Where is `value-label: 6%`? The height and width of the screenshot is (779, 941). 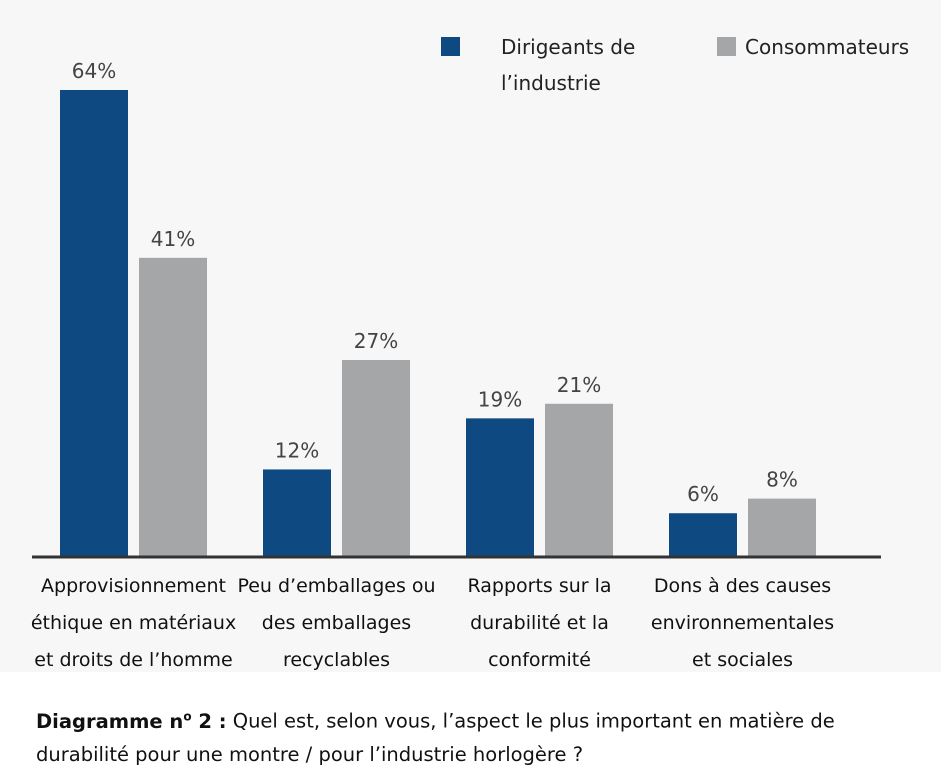
value-label: 6% is located at coordinates (703, 494).